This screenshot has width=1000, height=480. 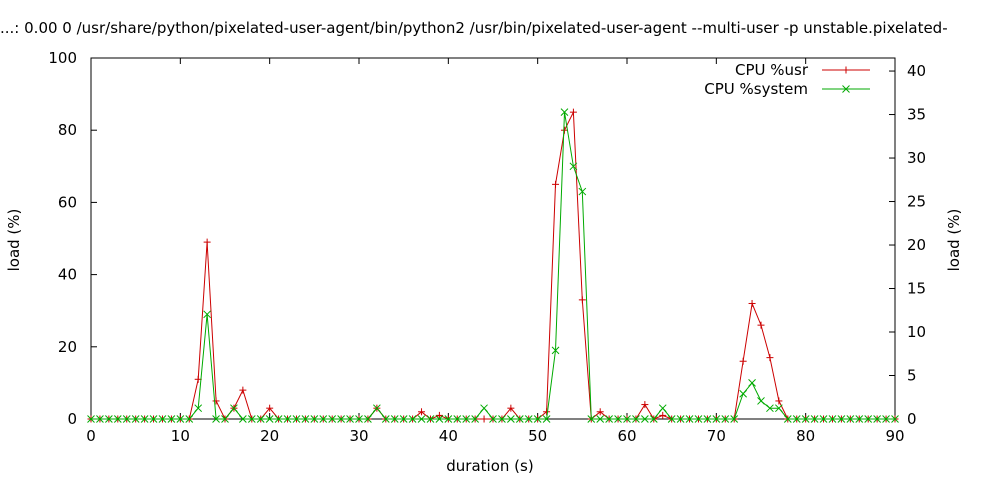 I want to click on legend-marker-cpu-system-d2, so click(x=846, y=89).